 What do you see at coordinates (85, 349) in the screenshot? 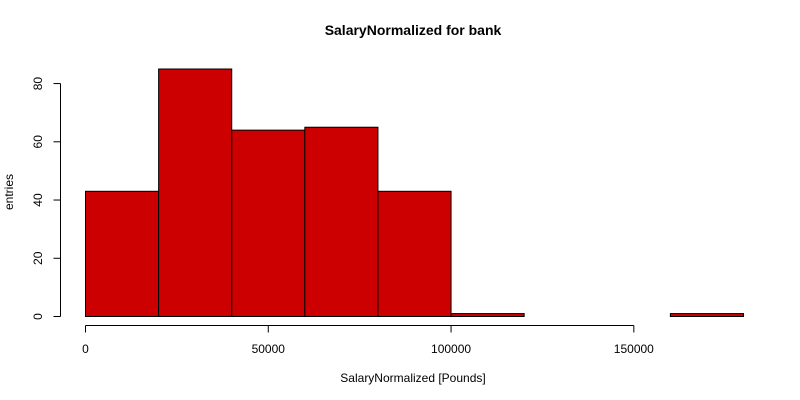
I see `x-tick-label: 0` at bounding box center [85, 349].